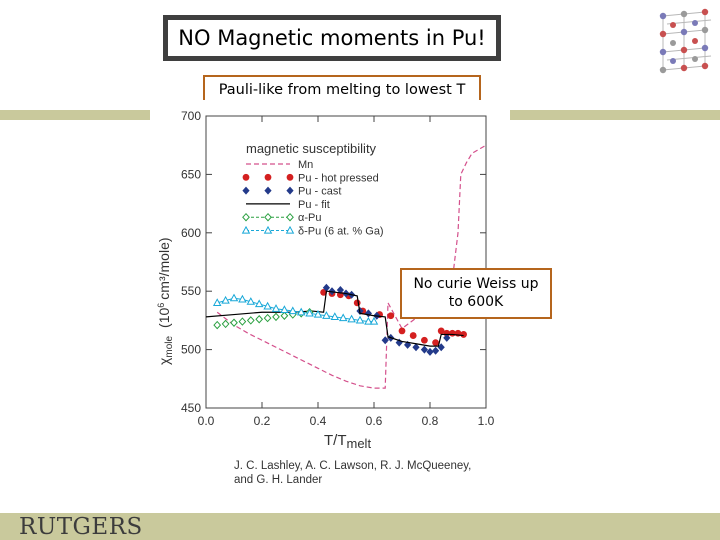 The width and height of the screenshot is (720, 540). Describe the element at coordinates (278, 480) in the screenshot. I see `credit-line-2: and G. H. Lander` at that location.